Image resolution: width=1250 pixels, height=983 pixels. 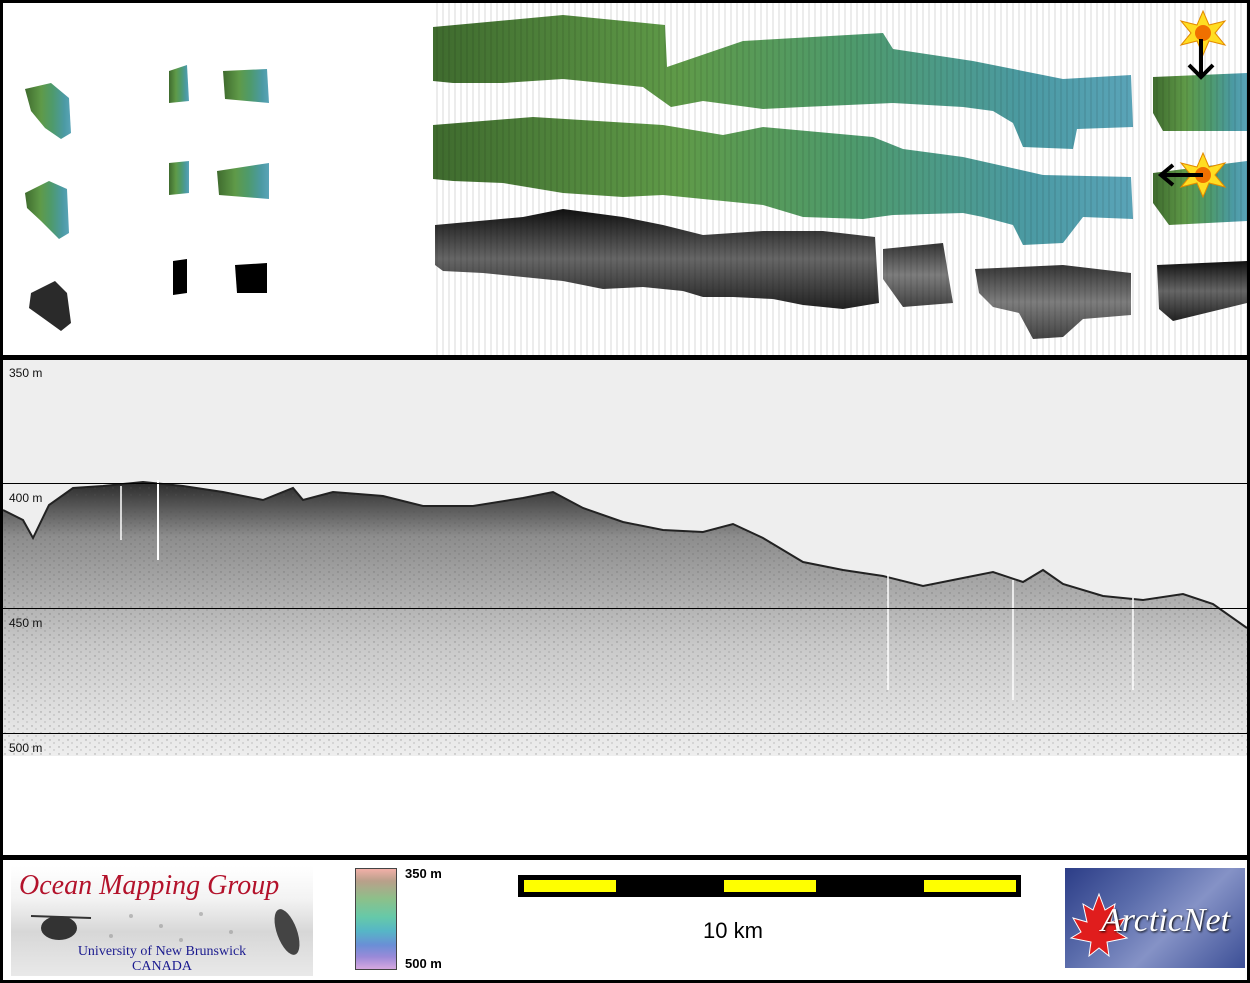 I want to click on color-scale-top-label: 350 m, so click(x=423, y=873).